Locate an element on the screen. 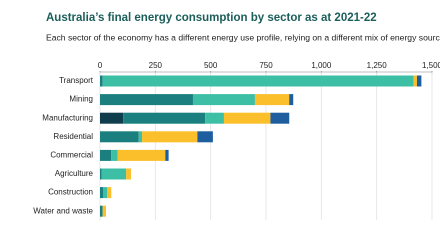 Image resolution: width=440 pixels, height=240 pixels. y-tick-label: Manufacturing is located at coordinates (67, 117).